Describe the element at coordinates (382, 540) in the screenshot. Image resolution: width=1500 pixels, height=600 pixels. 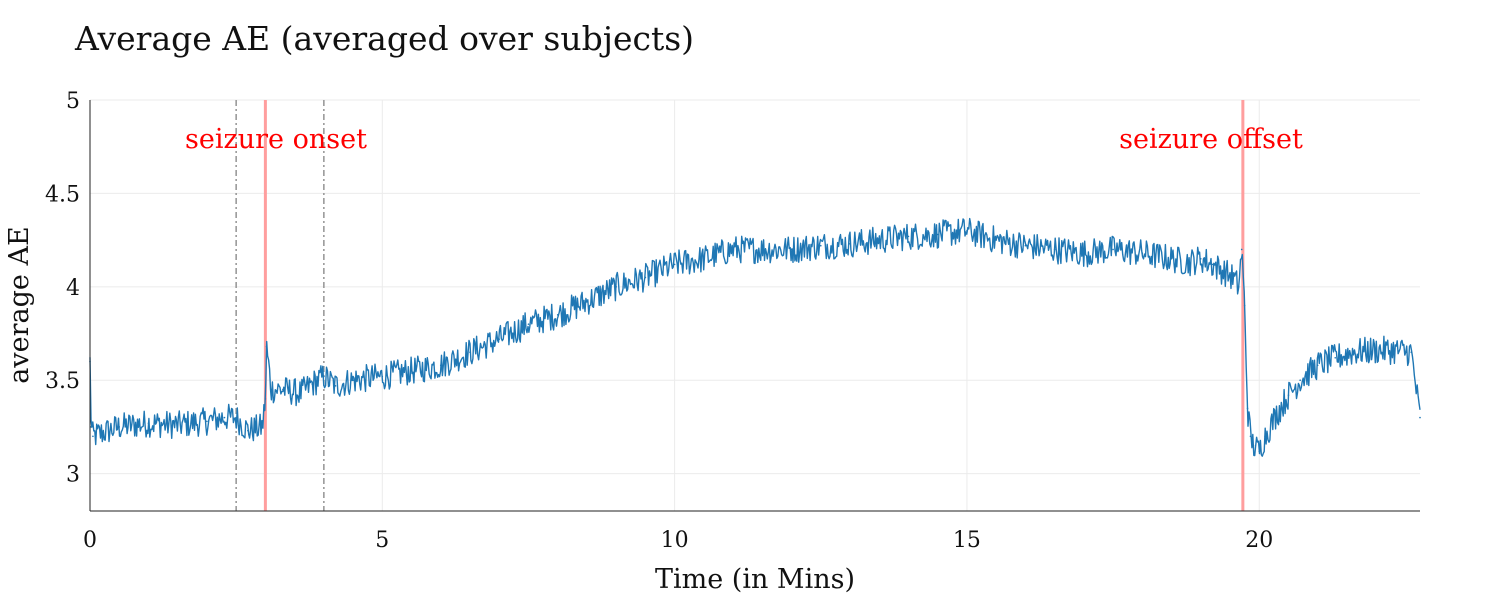
I see `x-tick-label: 5` at that location.